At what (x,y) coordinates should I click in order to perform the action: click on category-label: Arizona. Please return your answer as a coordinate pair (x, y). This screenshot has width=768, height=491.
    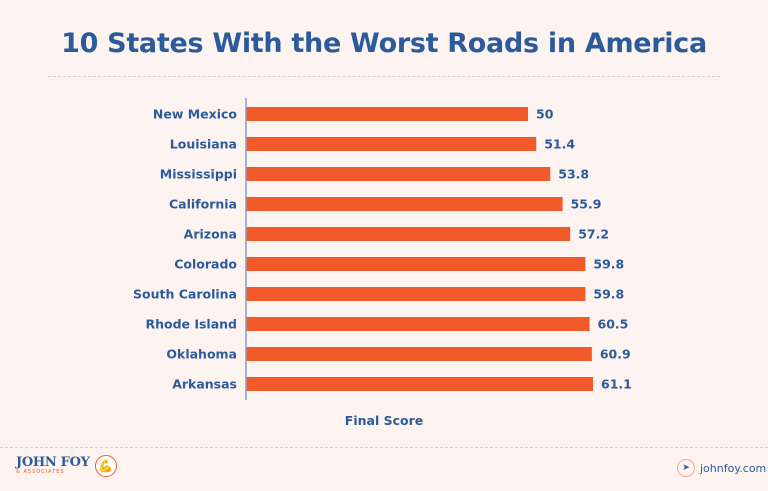
    Looking at the image, I should click on (210, 234).